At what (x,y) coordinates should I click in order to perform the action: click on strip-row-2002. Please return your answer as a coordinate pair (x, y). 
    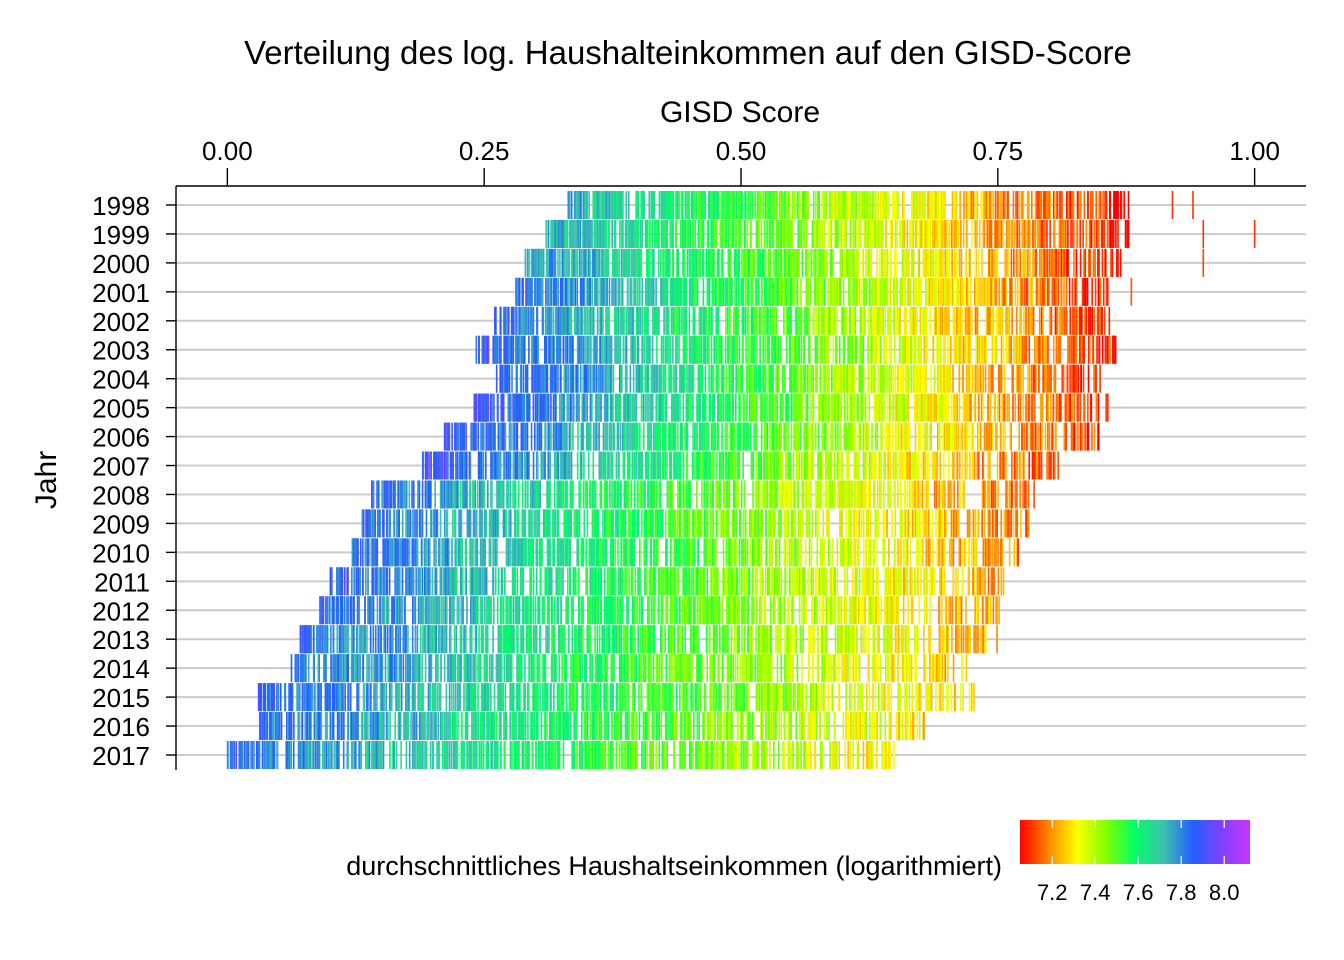
    Looking at the image, I should click on (802, 320).